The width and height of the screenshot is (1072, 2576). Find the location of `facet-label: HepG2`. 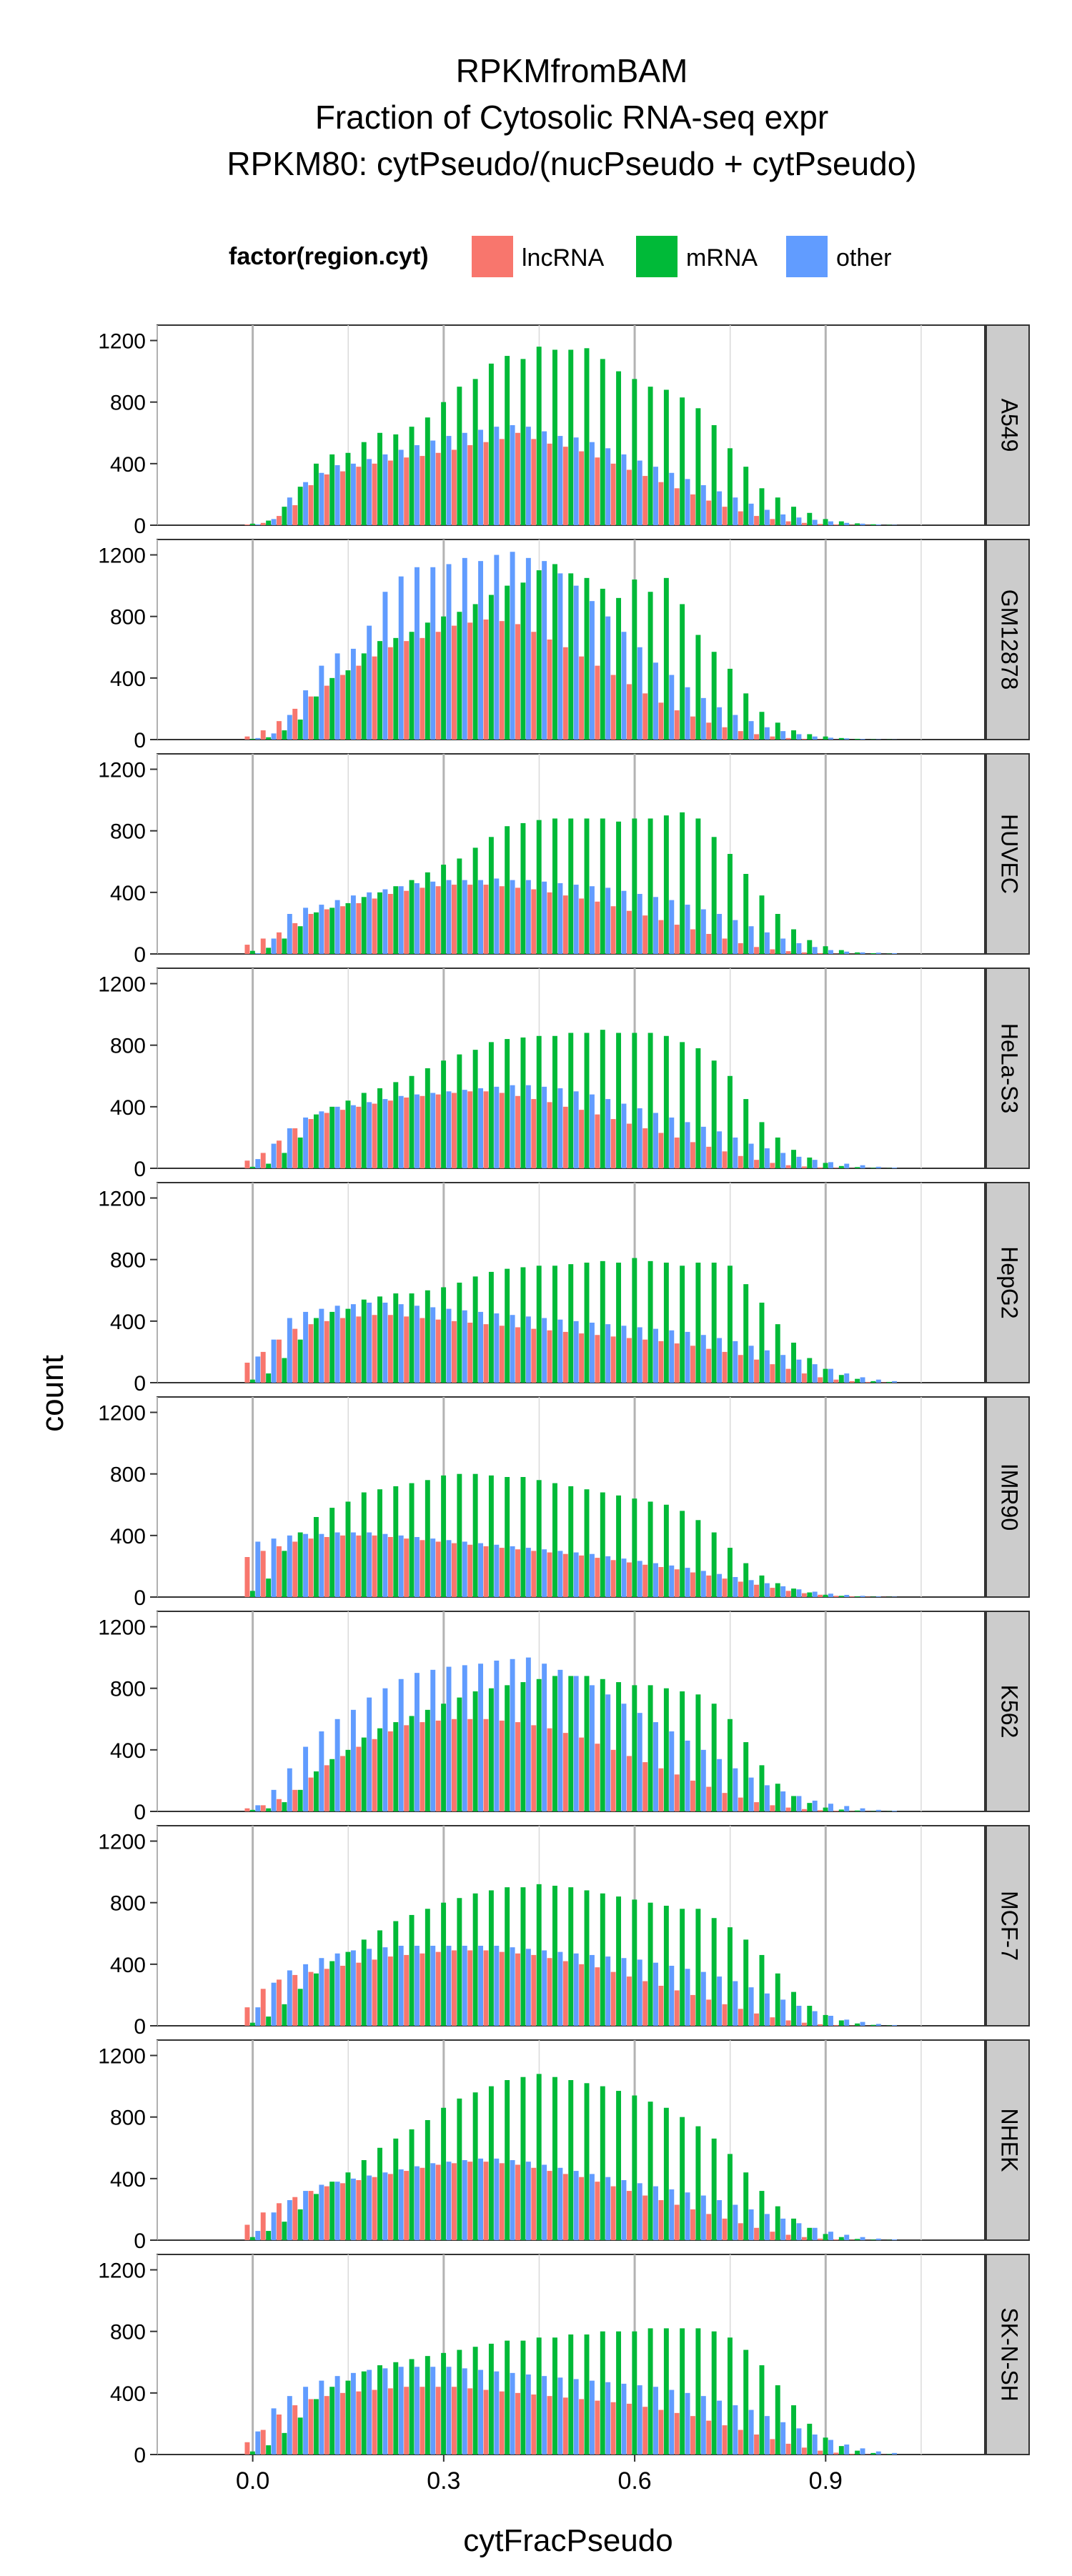

facet-label: HepG2 is located at coordinates (1010, 1282).